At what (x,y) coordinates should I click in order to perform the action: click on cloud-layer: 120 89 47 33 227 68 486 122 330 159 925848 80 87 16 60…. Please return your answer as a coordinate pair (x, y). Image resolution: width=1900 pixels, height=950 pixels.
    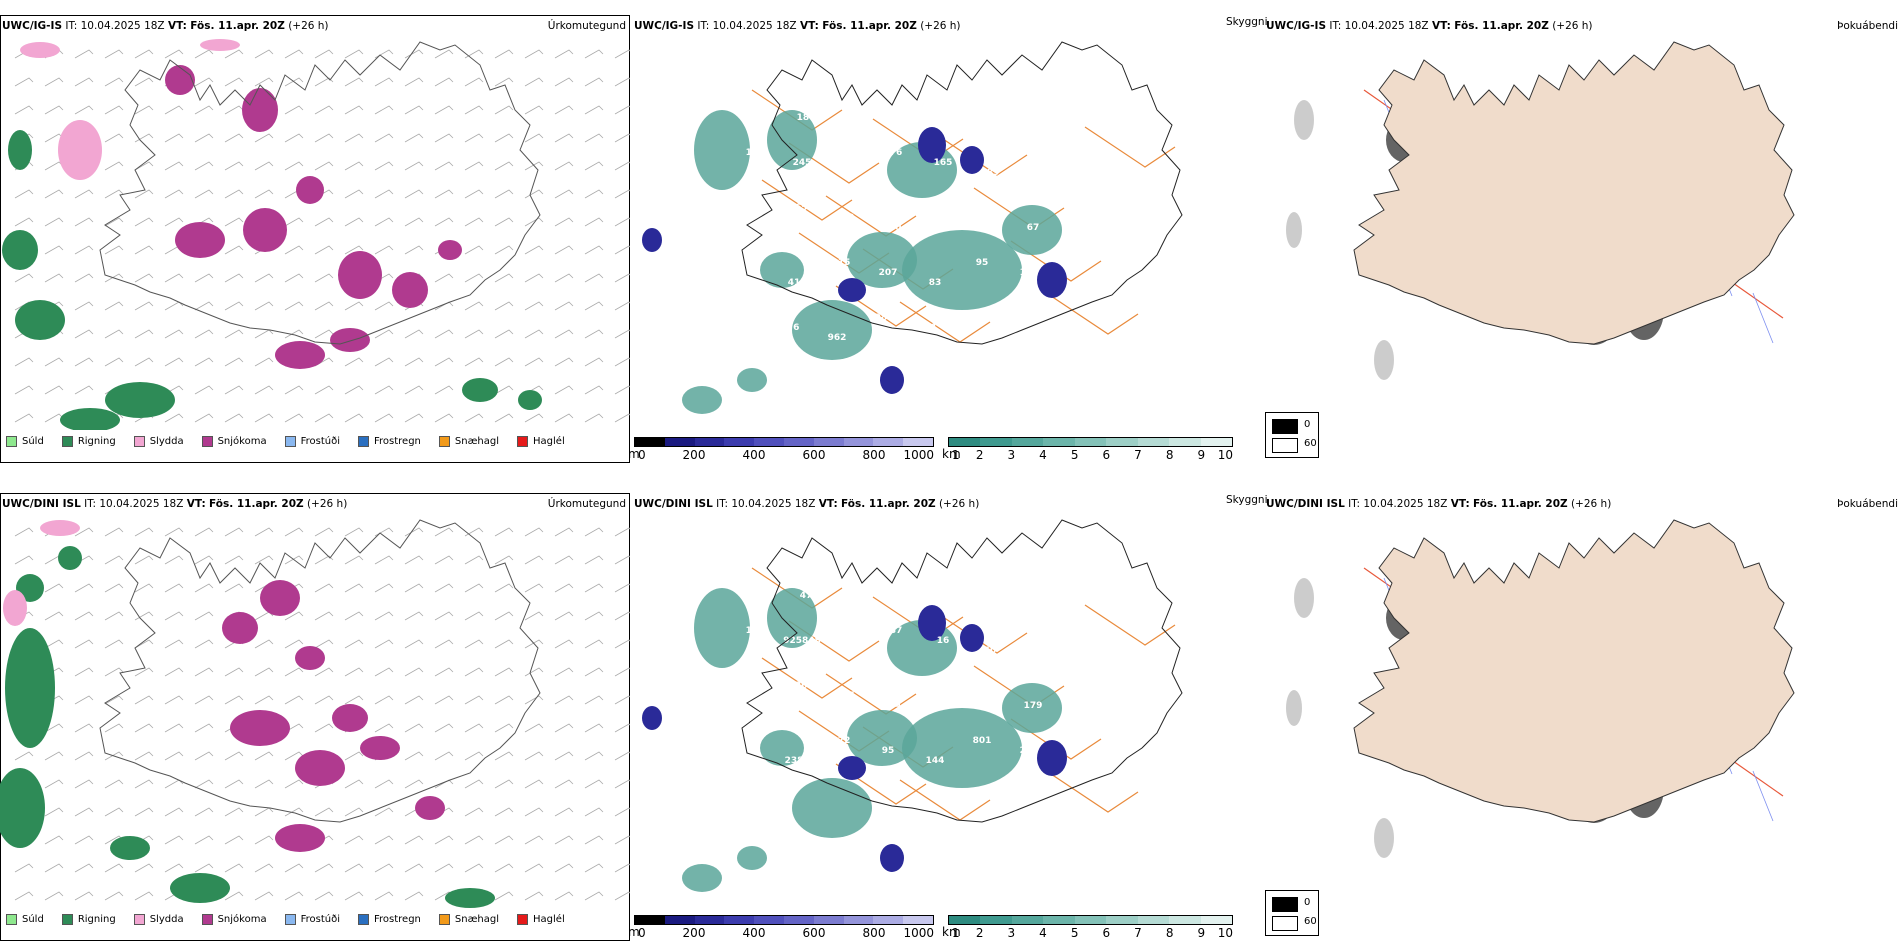
    Looking at the image, I should click on (909, 729).